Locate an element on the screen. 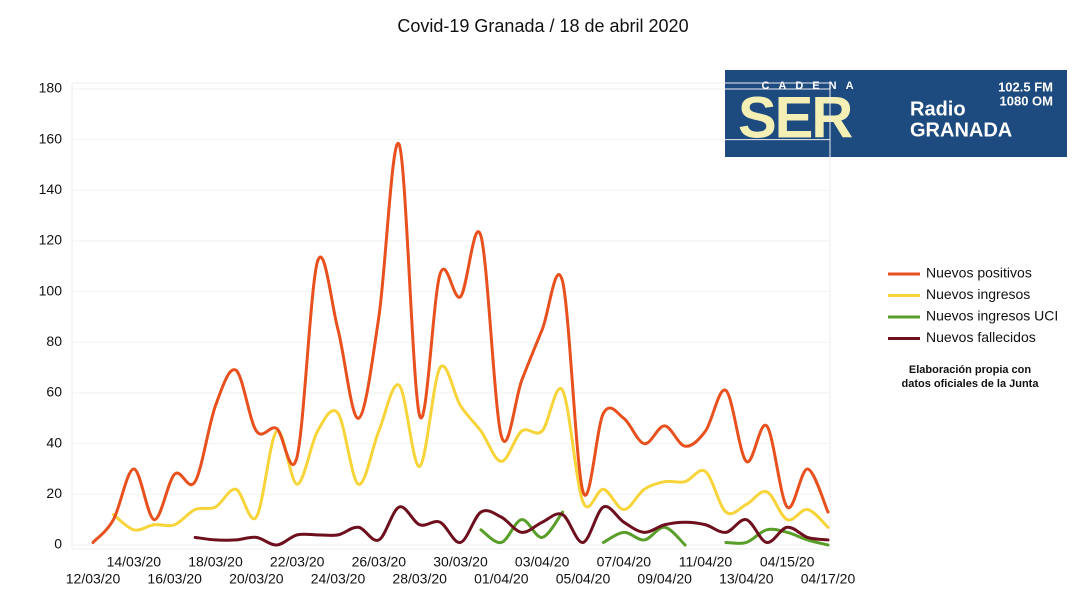 The width and height of the screenshot is (1080, 607). logo-om: 1080 OM is located at coordinates (1026, 100).